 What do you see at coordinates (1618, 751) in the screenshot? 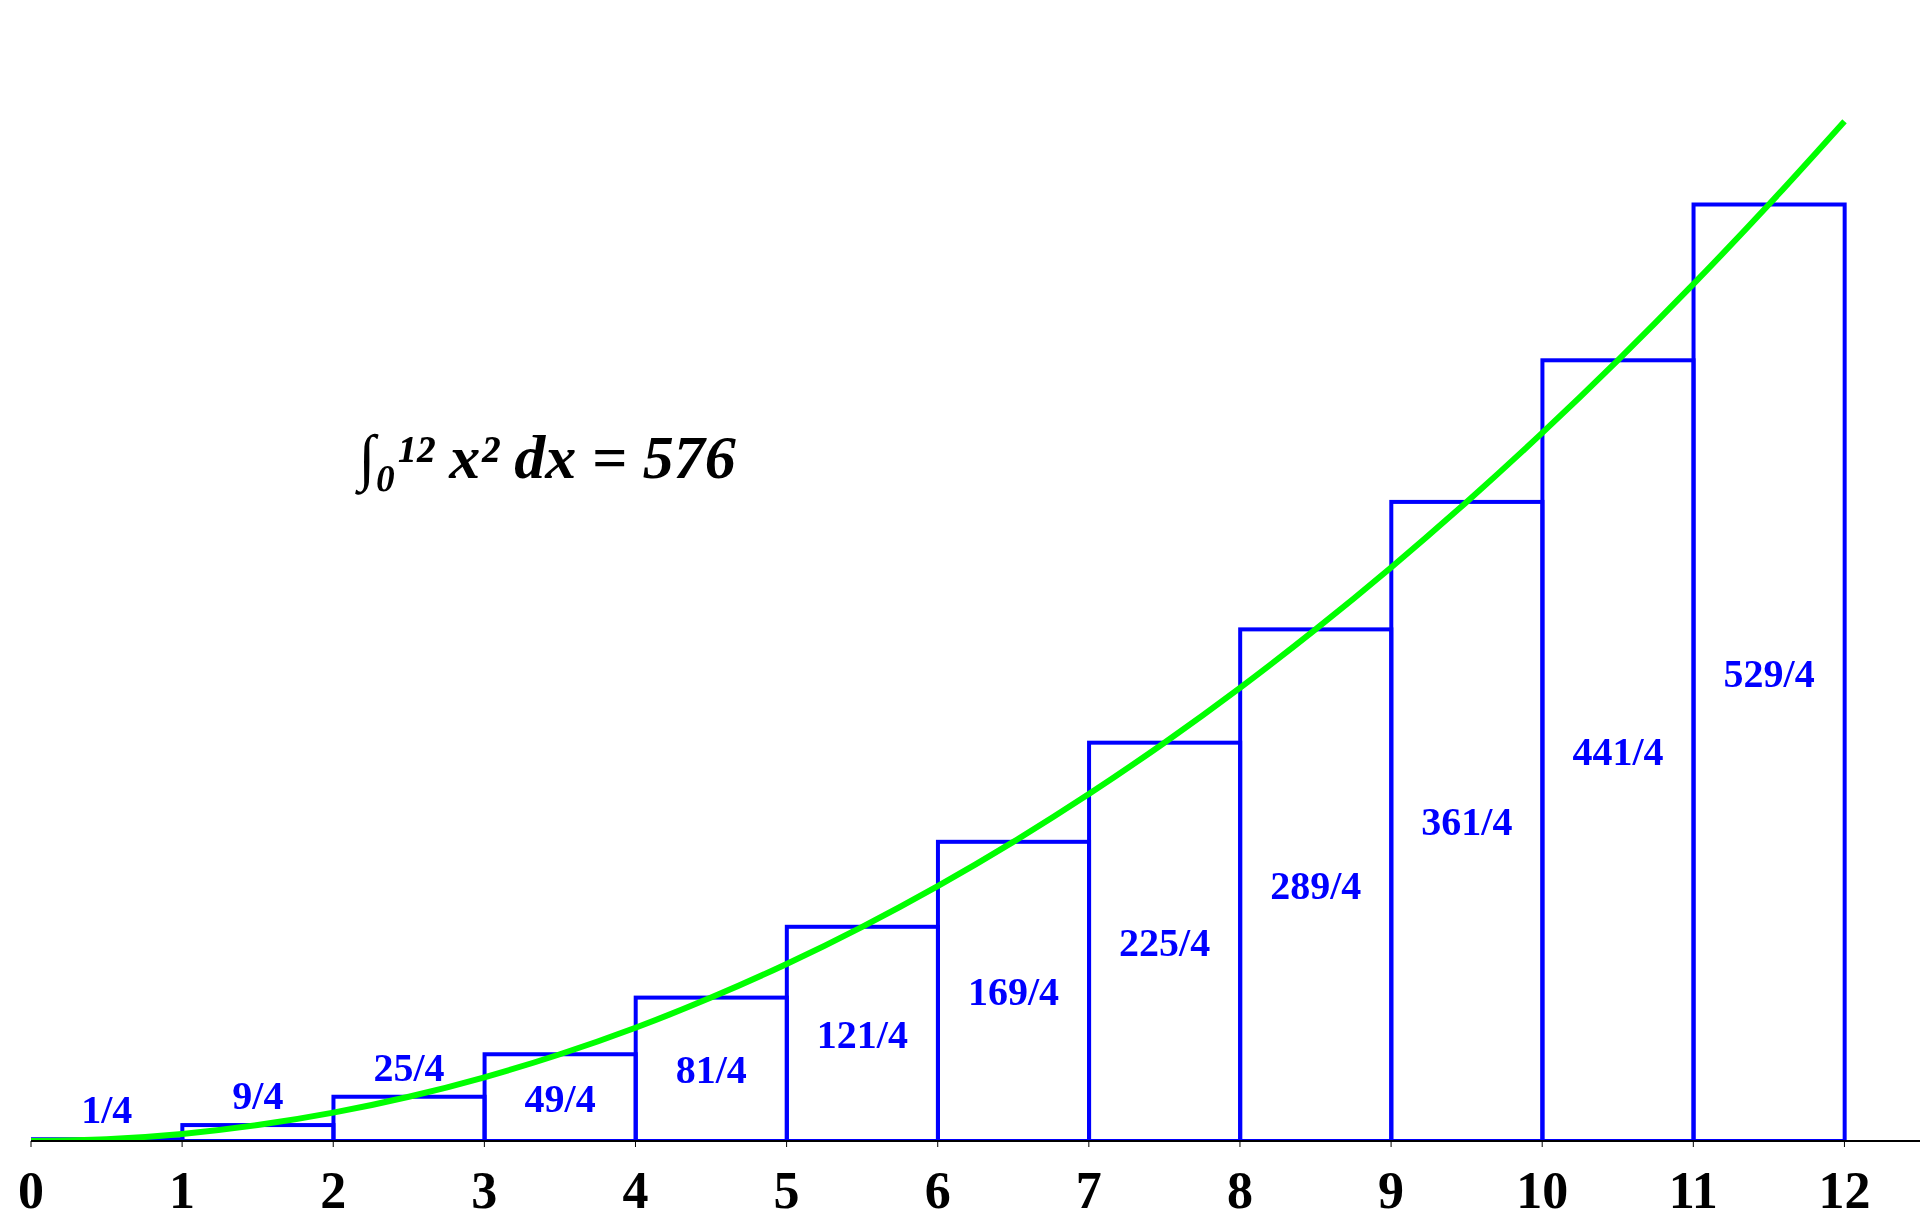
I see `data-label: 441/4` at bounding box center [1618, 751].